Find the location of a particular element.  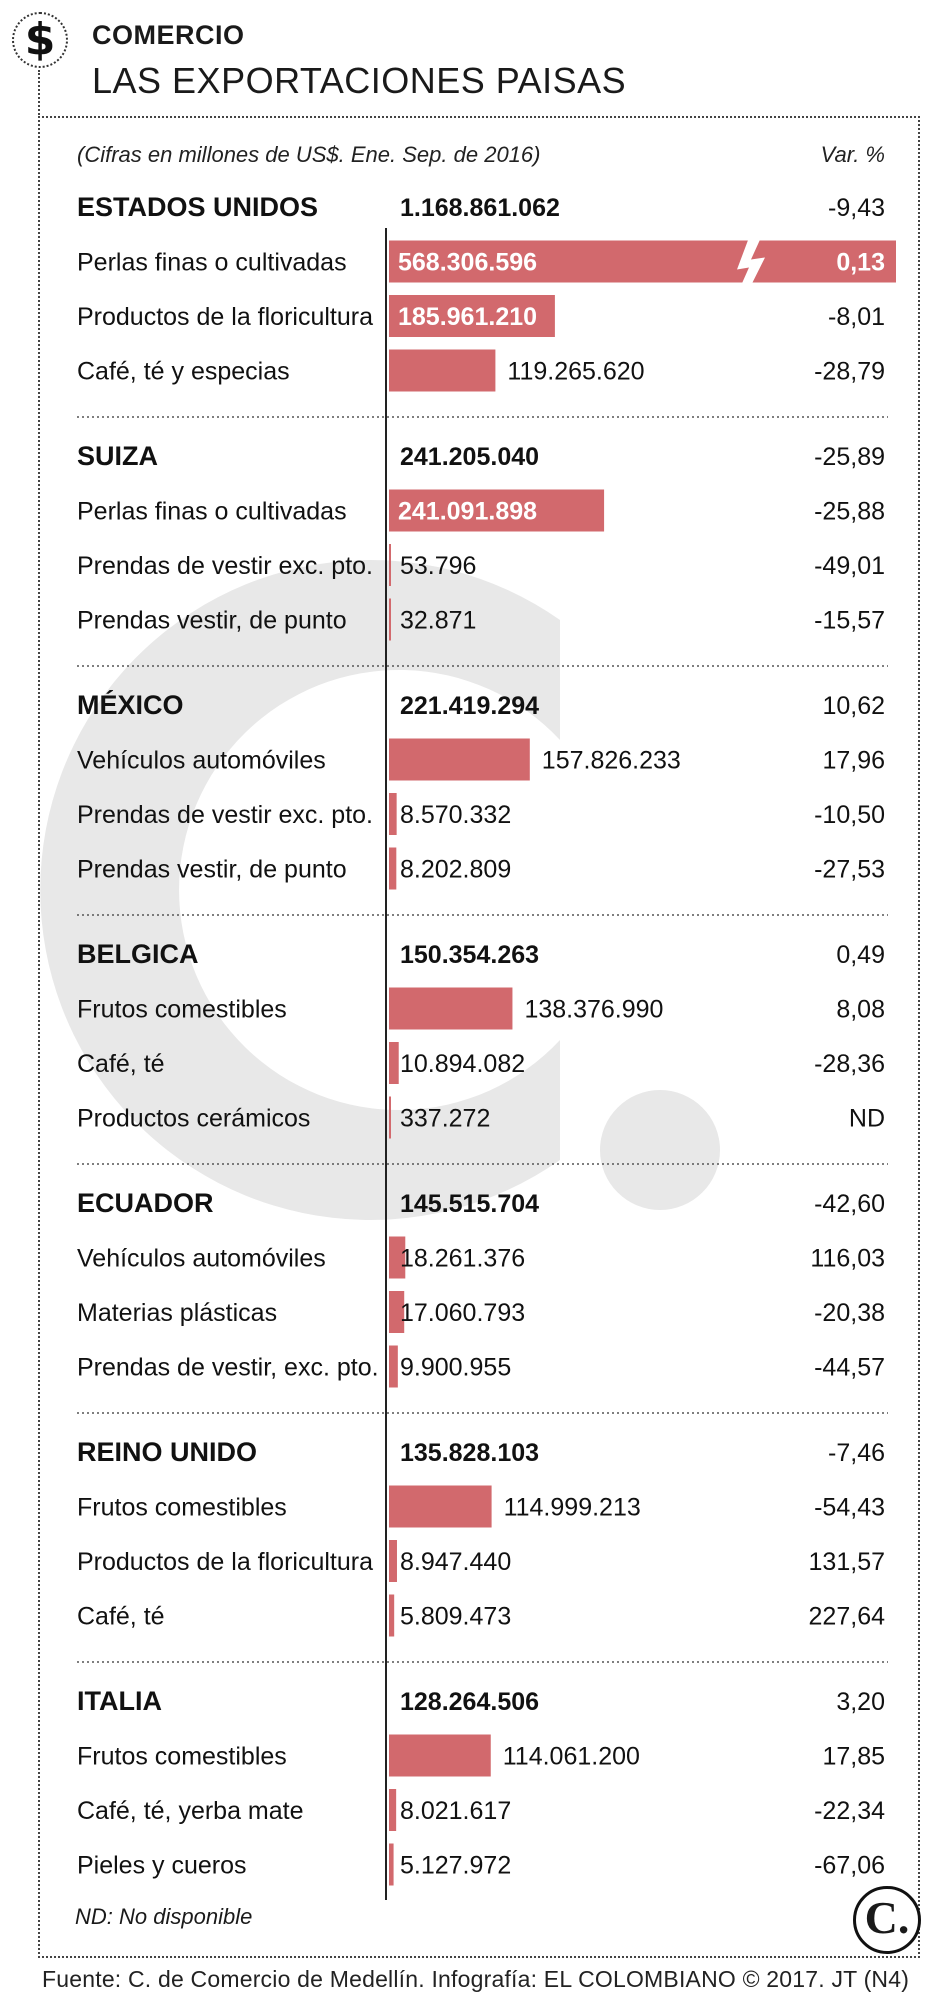

country-label: REINO UNIDO is located at coordinates (167, 1452).